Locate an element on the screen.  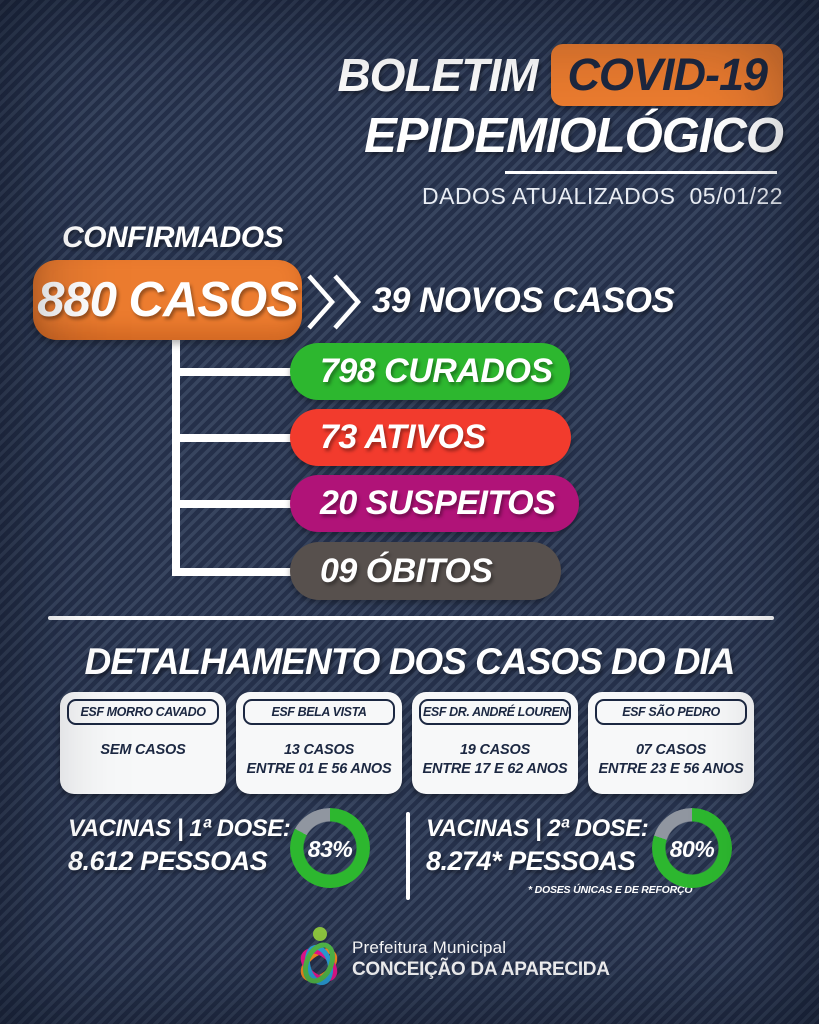
esf-card-morro-cavado: ESF MORRO CAVADO SEM CASOS is located at coordinates (143, 743).